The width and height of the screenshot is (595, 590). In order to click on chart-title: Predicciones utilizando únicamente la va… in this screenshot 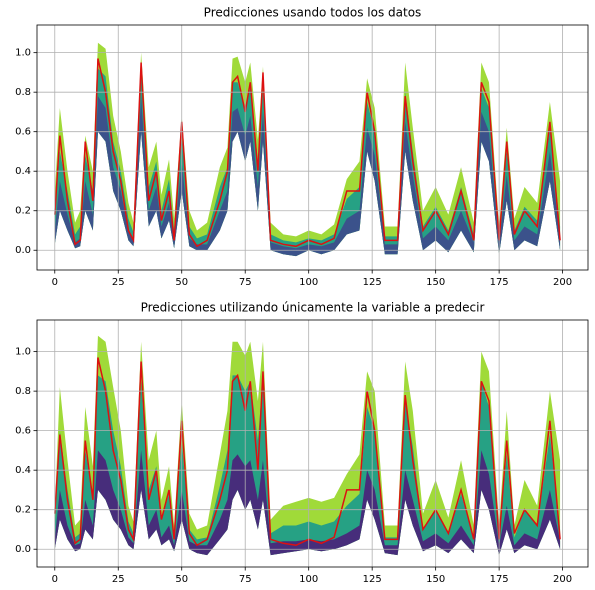, I will do `click(313, 308)`.